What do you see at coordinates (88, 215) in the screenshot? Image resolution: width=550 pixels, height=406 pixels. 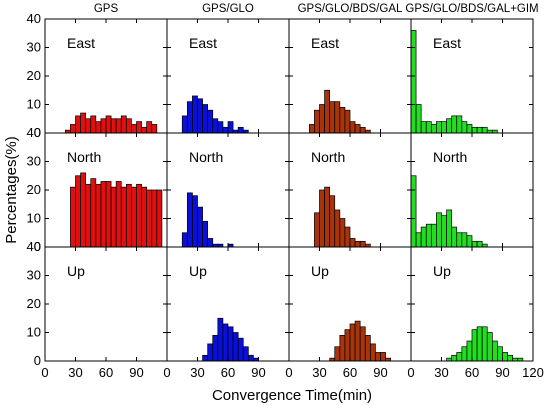 I see `bar-c0-r1-b8` at bounding box center [88, 215].